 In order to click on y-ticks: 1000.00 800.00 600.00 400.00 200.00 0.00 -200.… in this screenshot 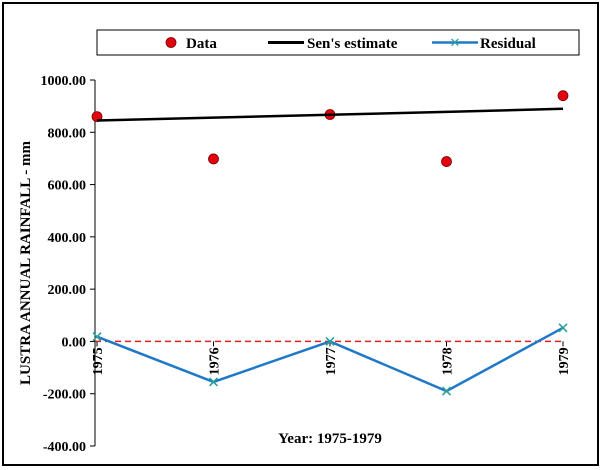, I will do `click(68, 264)`.